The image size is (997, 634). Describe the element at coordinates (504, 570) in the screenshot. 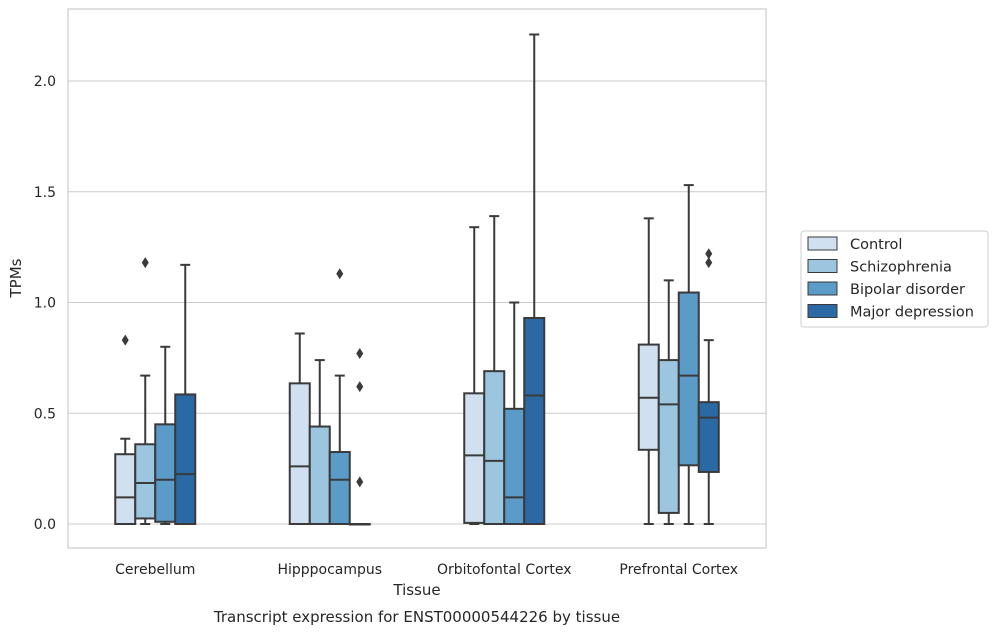

I see `x-tick-label: Orbitofontal Cortex` at that location.